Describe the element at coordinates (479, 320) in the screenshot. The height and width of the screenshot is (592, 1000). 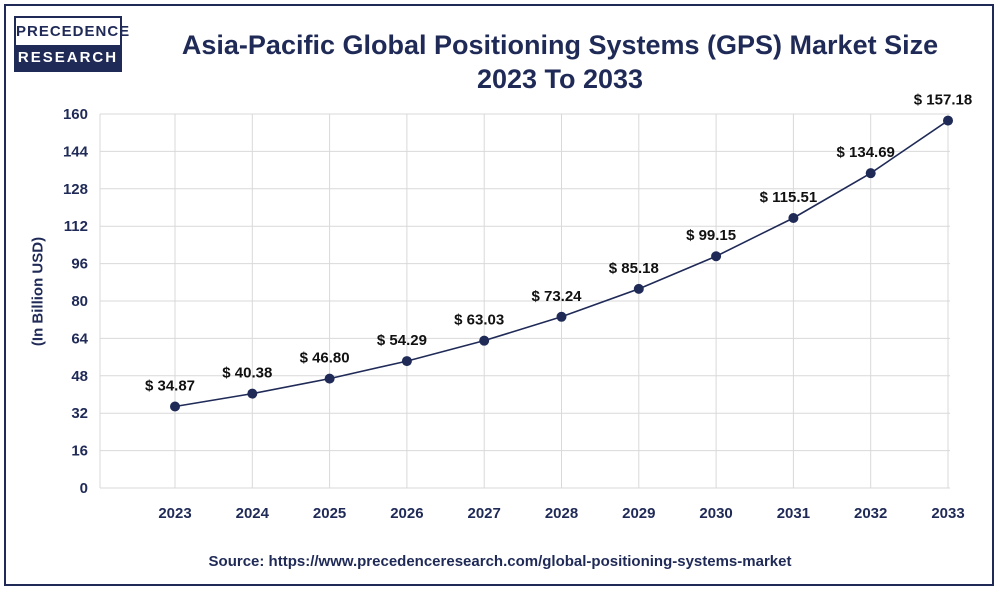
I see `data-label: $ 63.03` at that location.